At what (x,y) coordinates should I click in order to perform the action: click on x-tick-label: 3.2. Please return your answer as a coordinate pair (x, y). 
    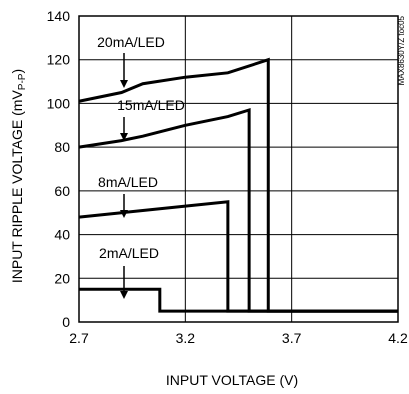
    Looking at the image, I should click on (186, 338).